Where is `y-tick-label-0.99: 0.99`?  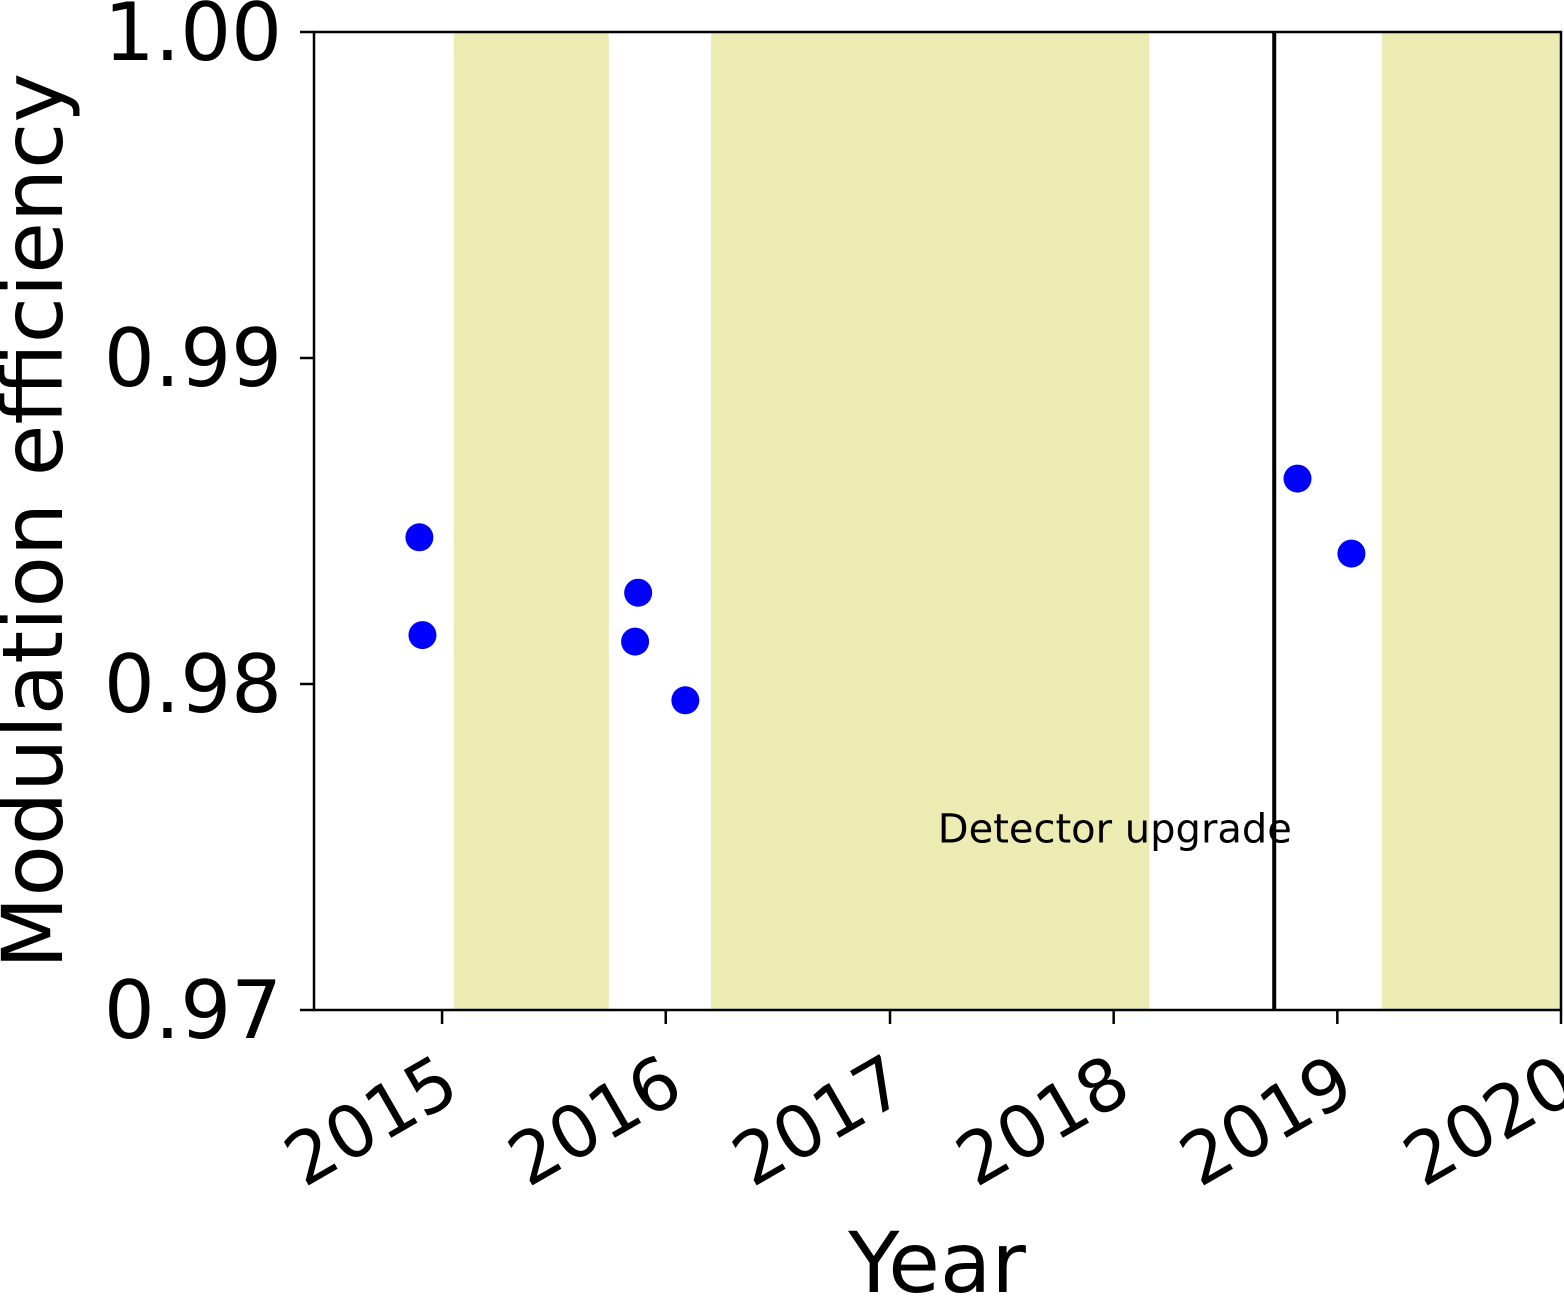 y-tick-label-0.99: 0.99 is located at coordinates (193, 358).